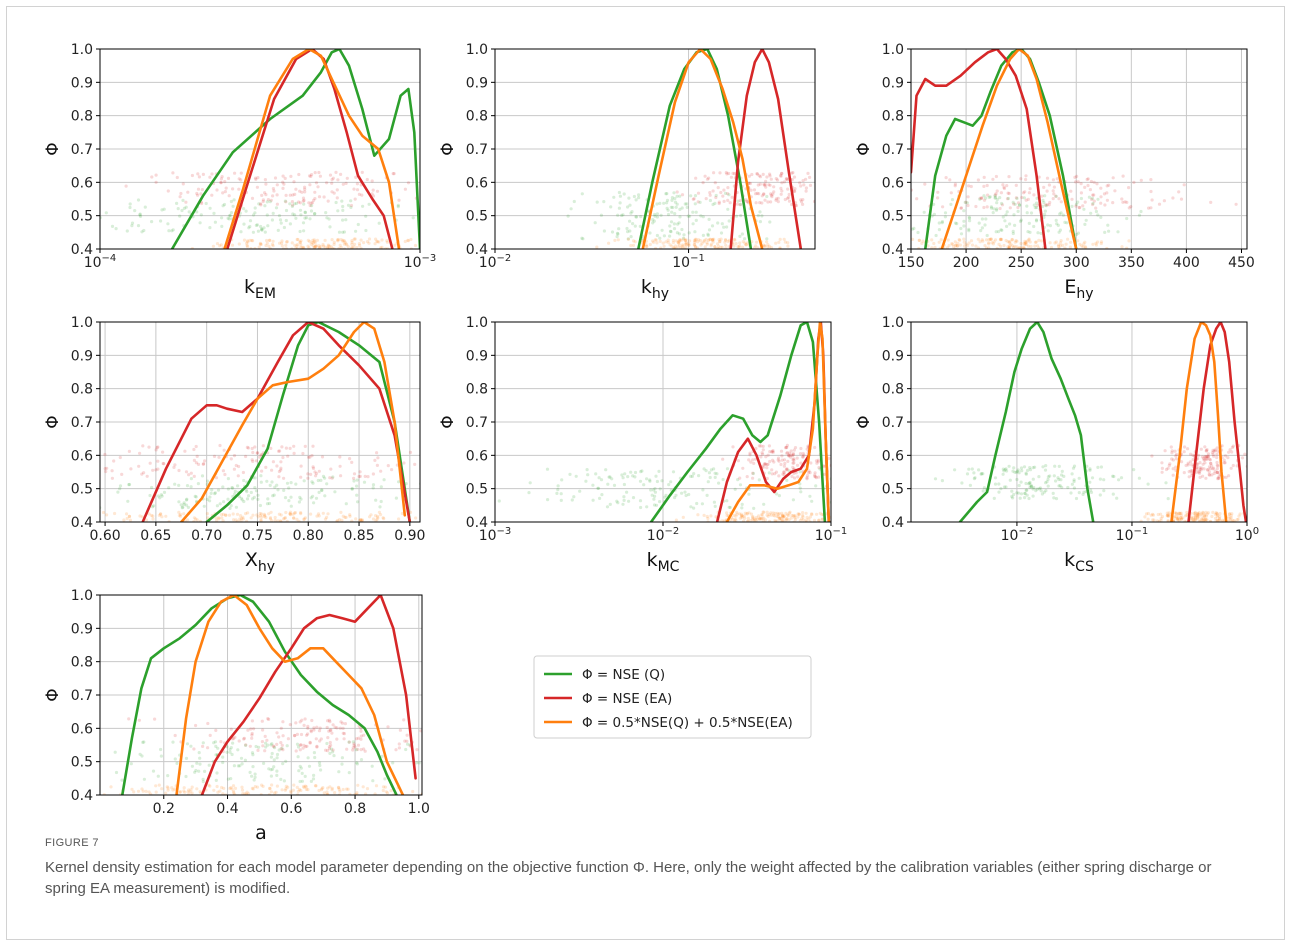 The width and height of the screenshot is (1293, 949). What do you see at coordinates (265, 294) in the screenshot?
I see `x-label-subscript: EM` at bounding box center [265, 294].